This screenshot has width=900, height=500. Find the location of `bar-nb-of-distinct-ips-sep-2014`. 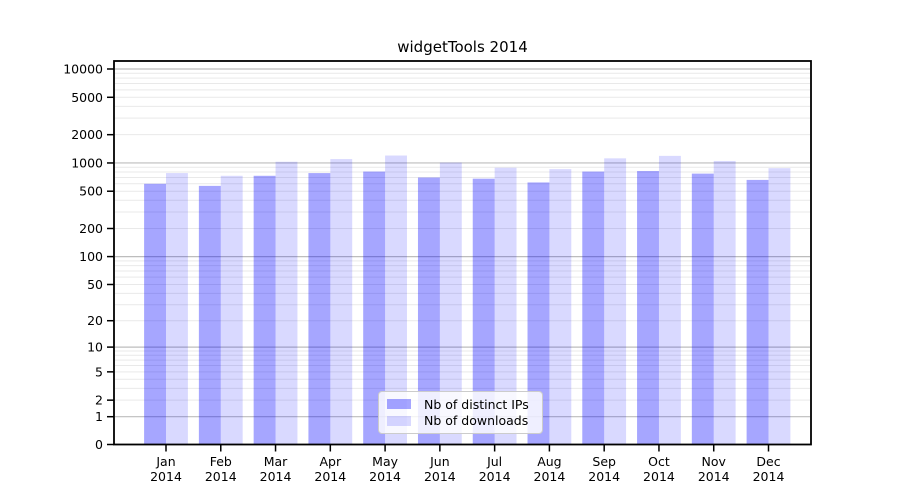

bar-nb-of-distinct-ips-sep-2014 is located at coordinates (593, 308).